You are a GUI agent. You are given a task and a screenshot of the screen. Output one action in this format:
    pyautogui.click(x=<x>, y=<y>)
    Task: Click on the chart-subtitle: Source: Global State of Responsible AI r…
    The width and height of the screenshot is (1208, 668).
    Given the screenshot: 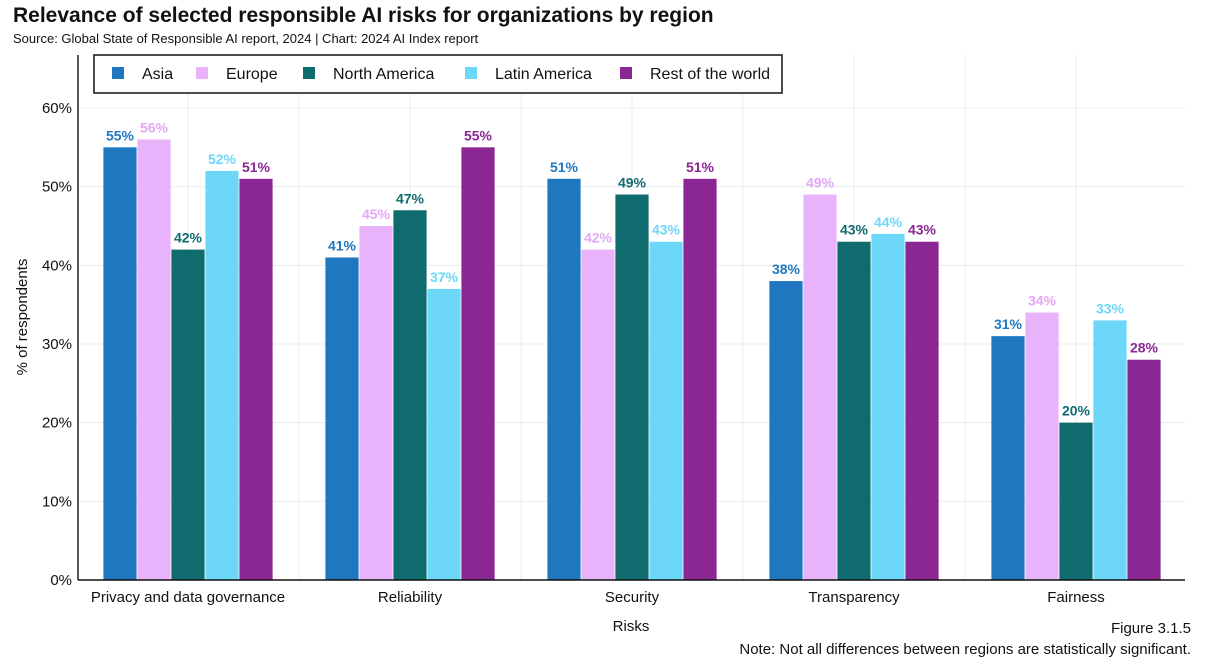 What is the action you would take?
    pyautogui.click(x=246, y=38)
    